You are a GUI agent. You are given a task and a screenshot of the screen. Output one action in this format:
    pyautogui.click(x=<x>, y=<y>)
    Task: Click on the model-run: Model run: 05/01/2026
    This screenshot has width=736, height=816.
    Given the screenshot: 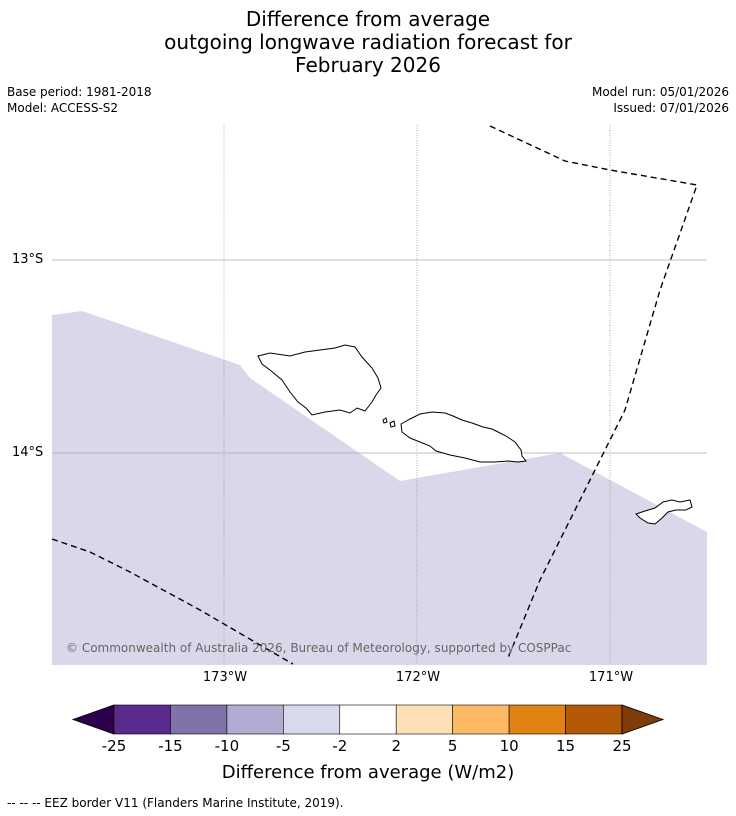 What is the action you would take?
    pyautogui.click(x=660, y=92)
    